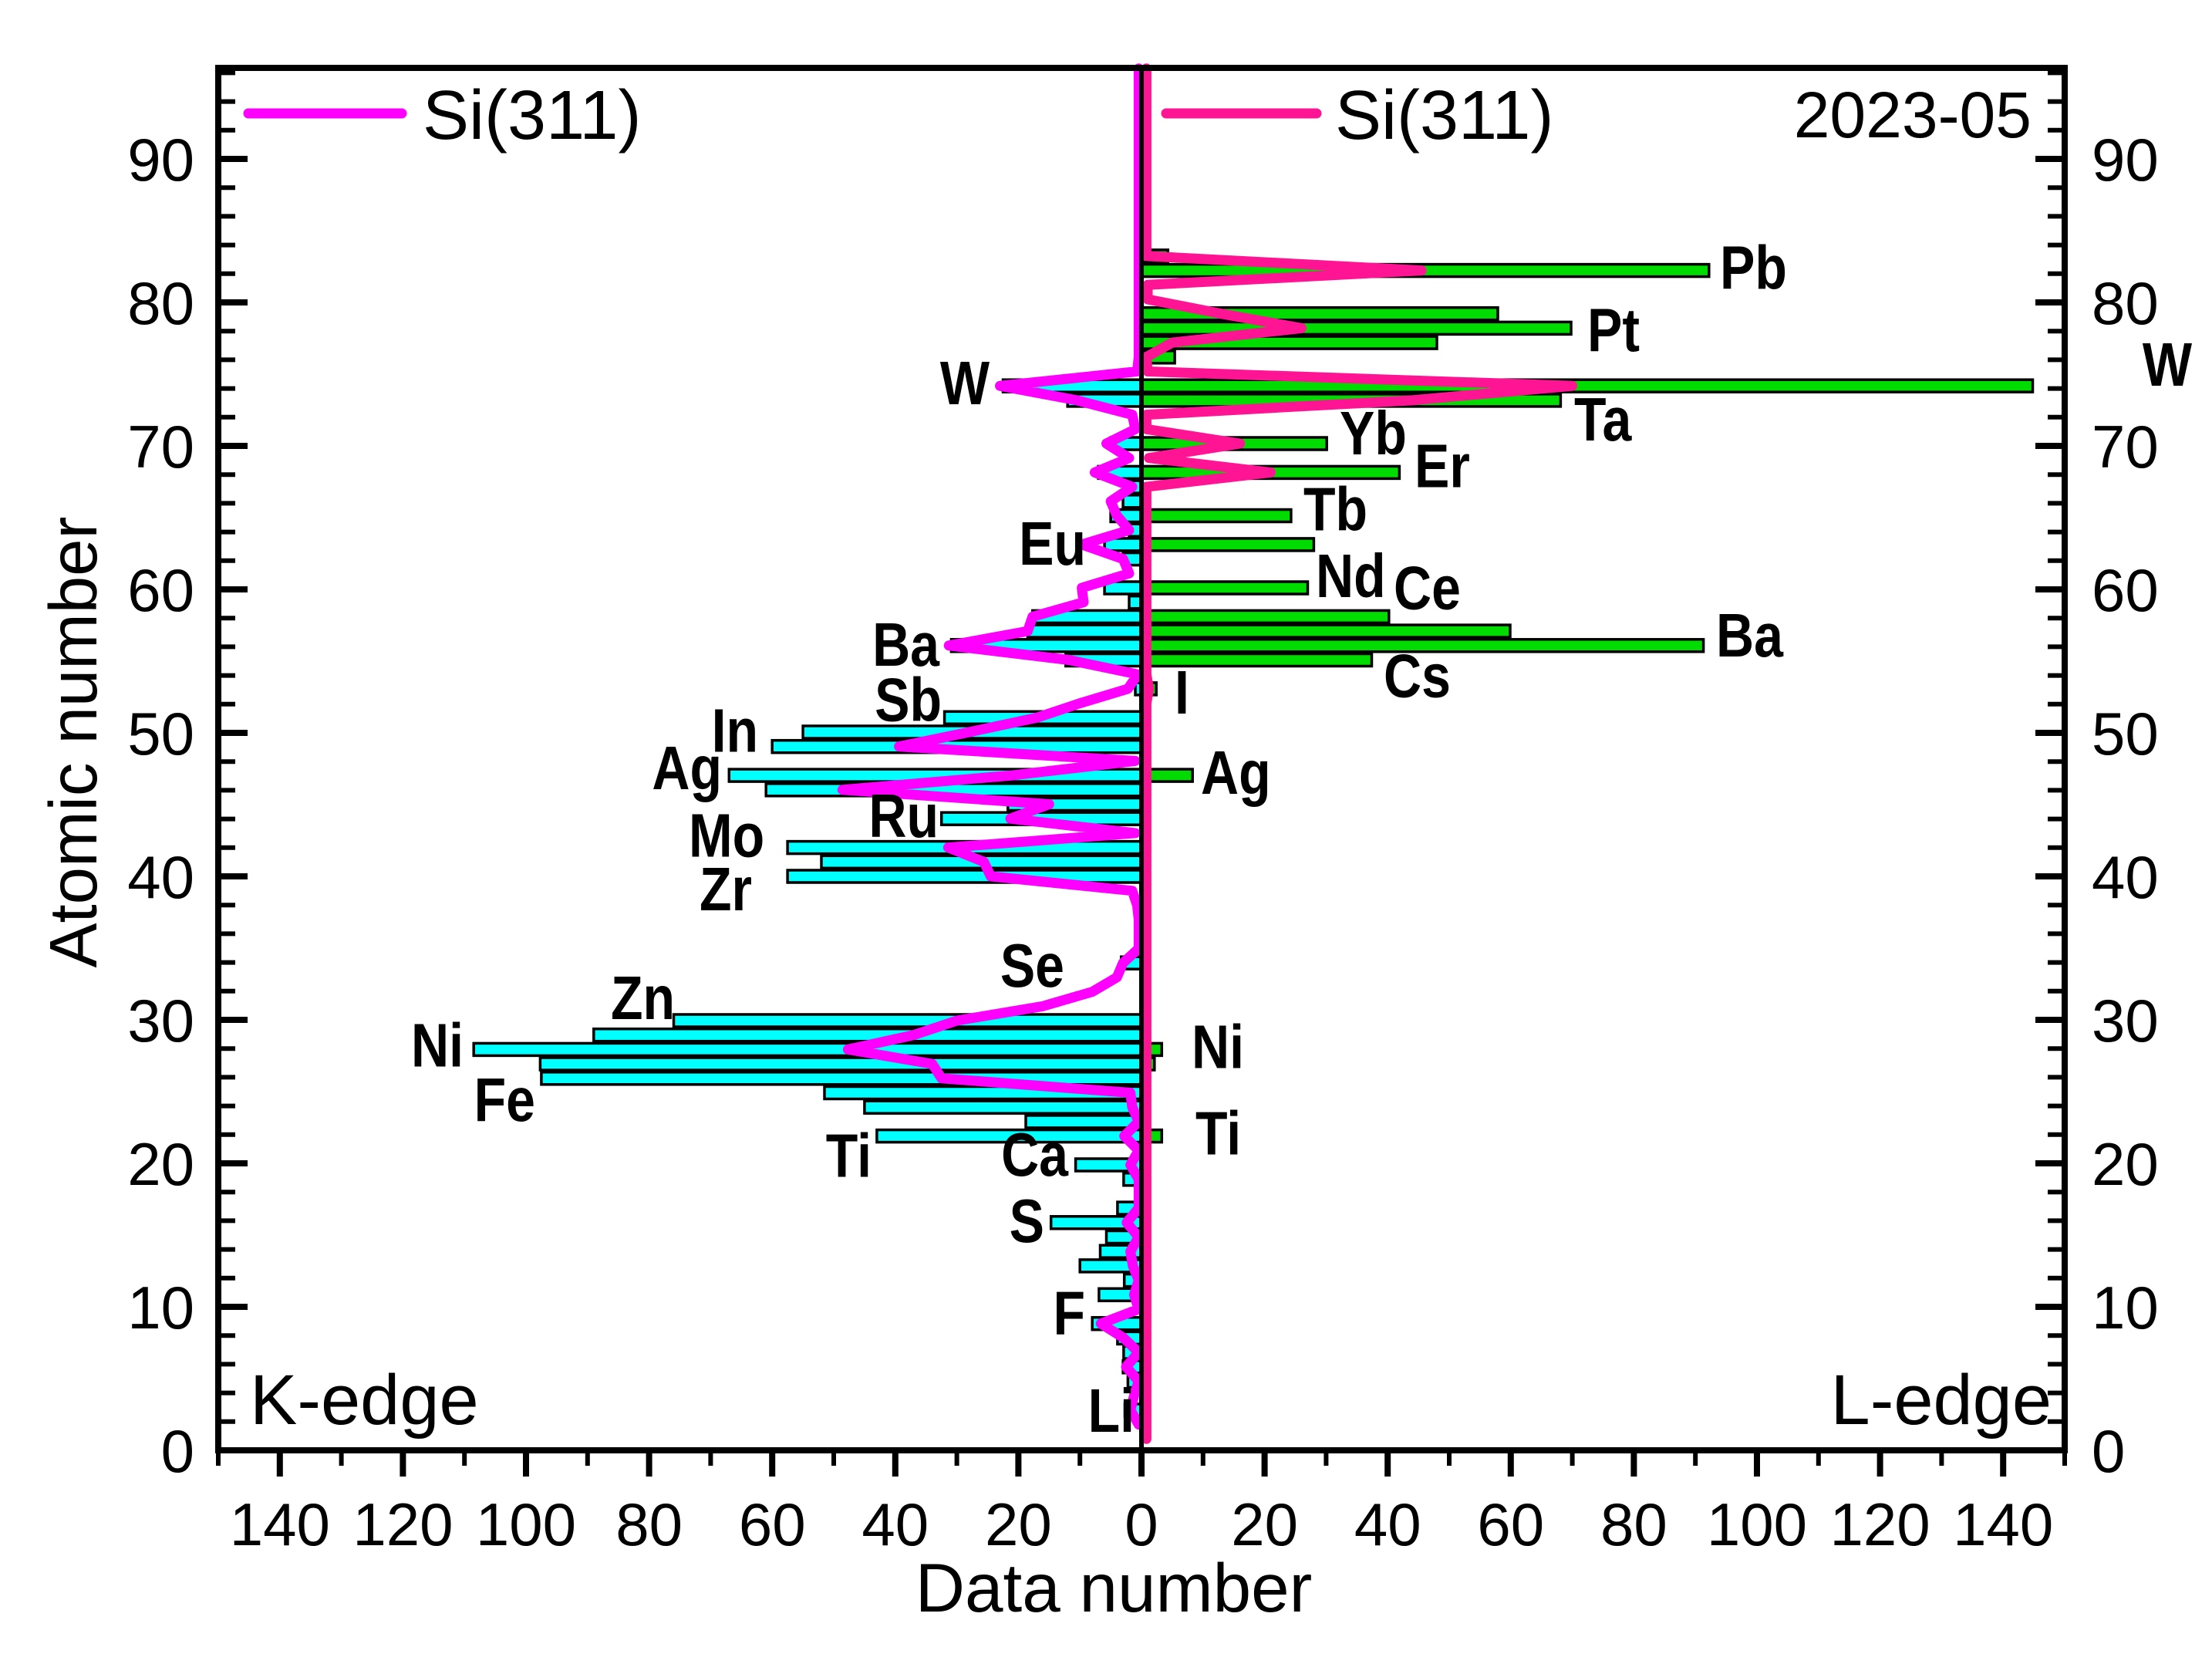 The width and height of the screenshot is (2212, 1664). Describe the element at coordinates (643, 998) in the screenshot. I see `svg-text: Zn` at that location.